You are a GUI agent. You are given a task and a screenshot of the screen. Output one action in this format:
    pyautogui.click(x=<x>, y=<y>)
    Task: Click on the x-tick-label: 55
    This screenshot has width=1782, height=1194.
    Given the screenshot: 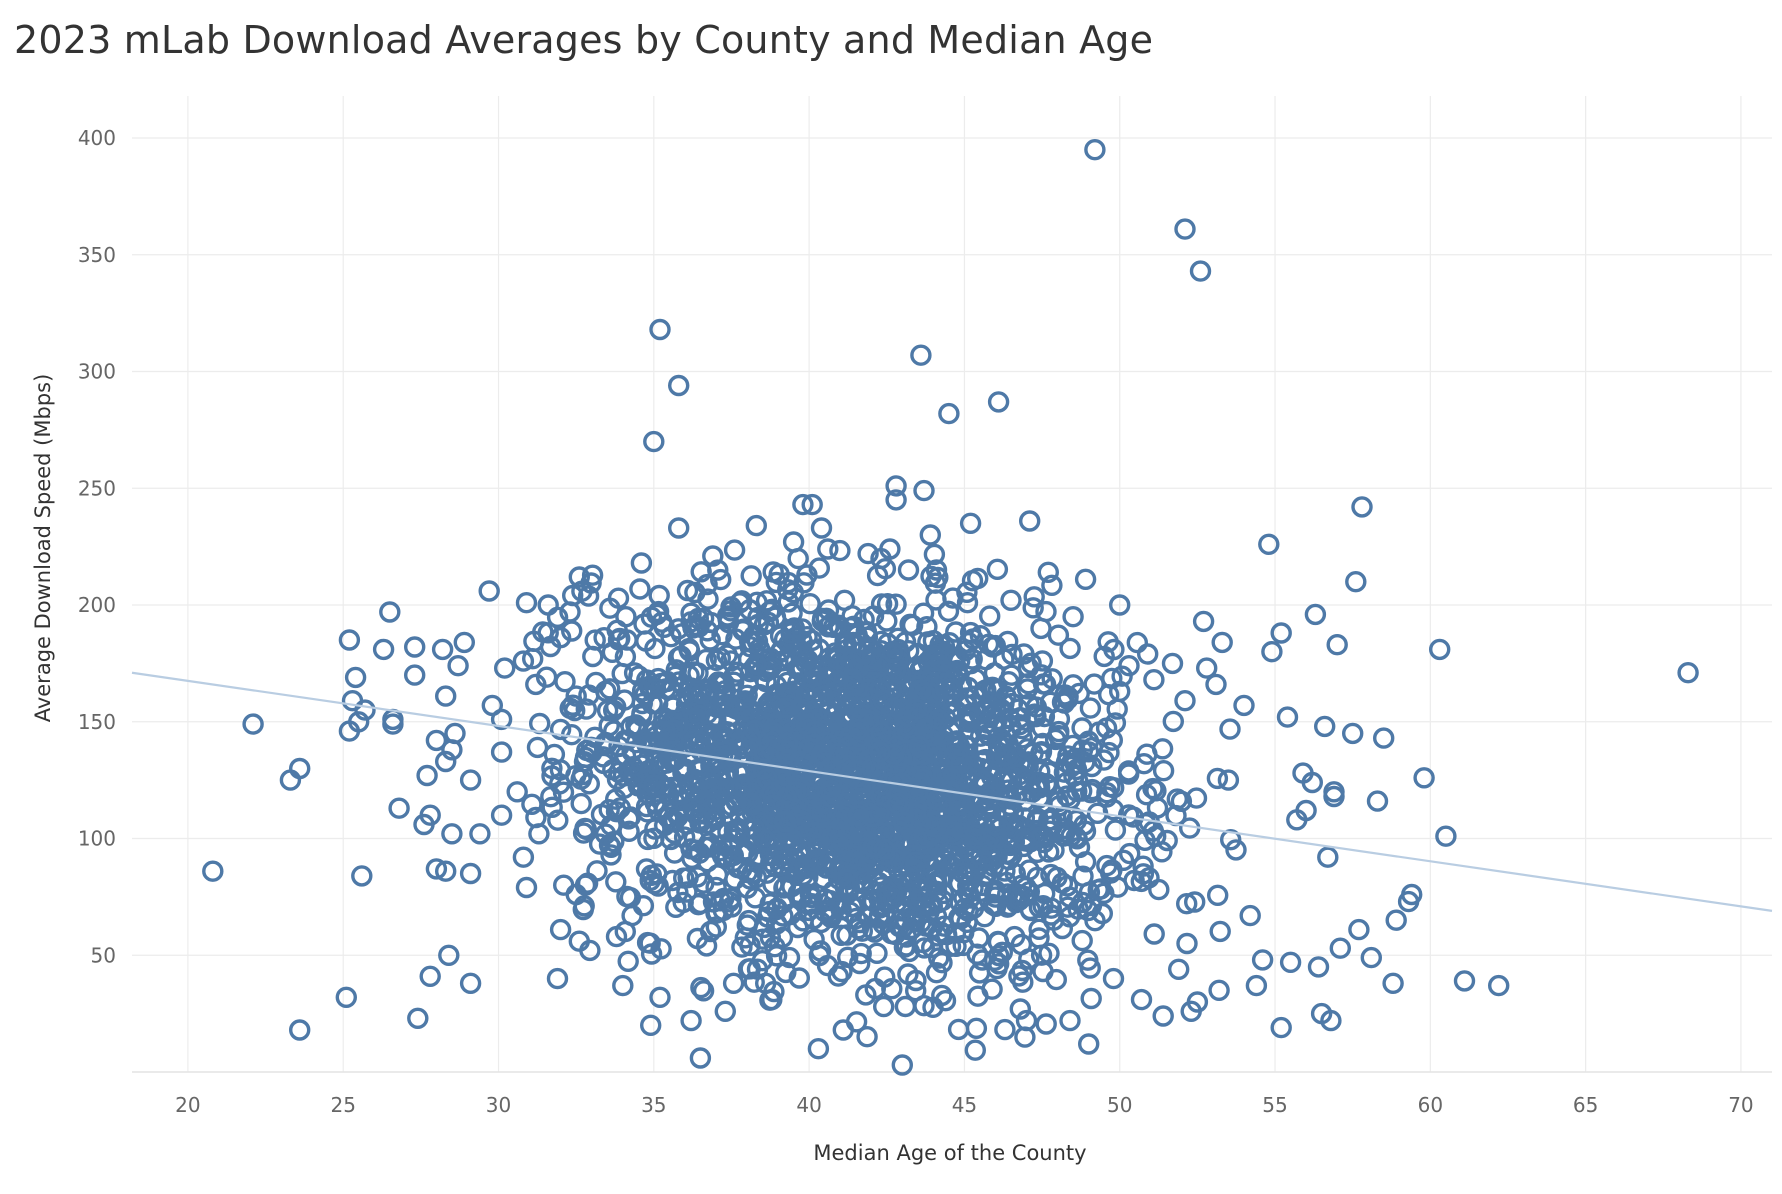 What is the action you would take?
    pyautogui.click(x=1274, y=1105)
    